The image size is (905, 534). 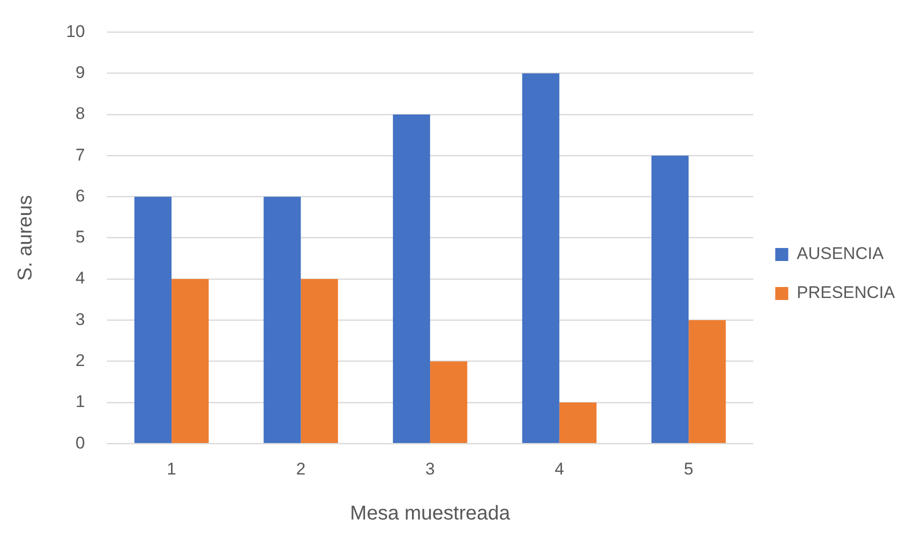 I want to click on x-tick-label: 2, so click(x=301, y=468).